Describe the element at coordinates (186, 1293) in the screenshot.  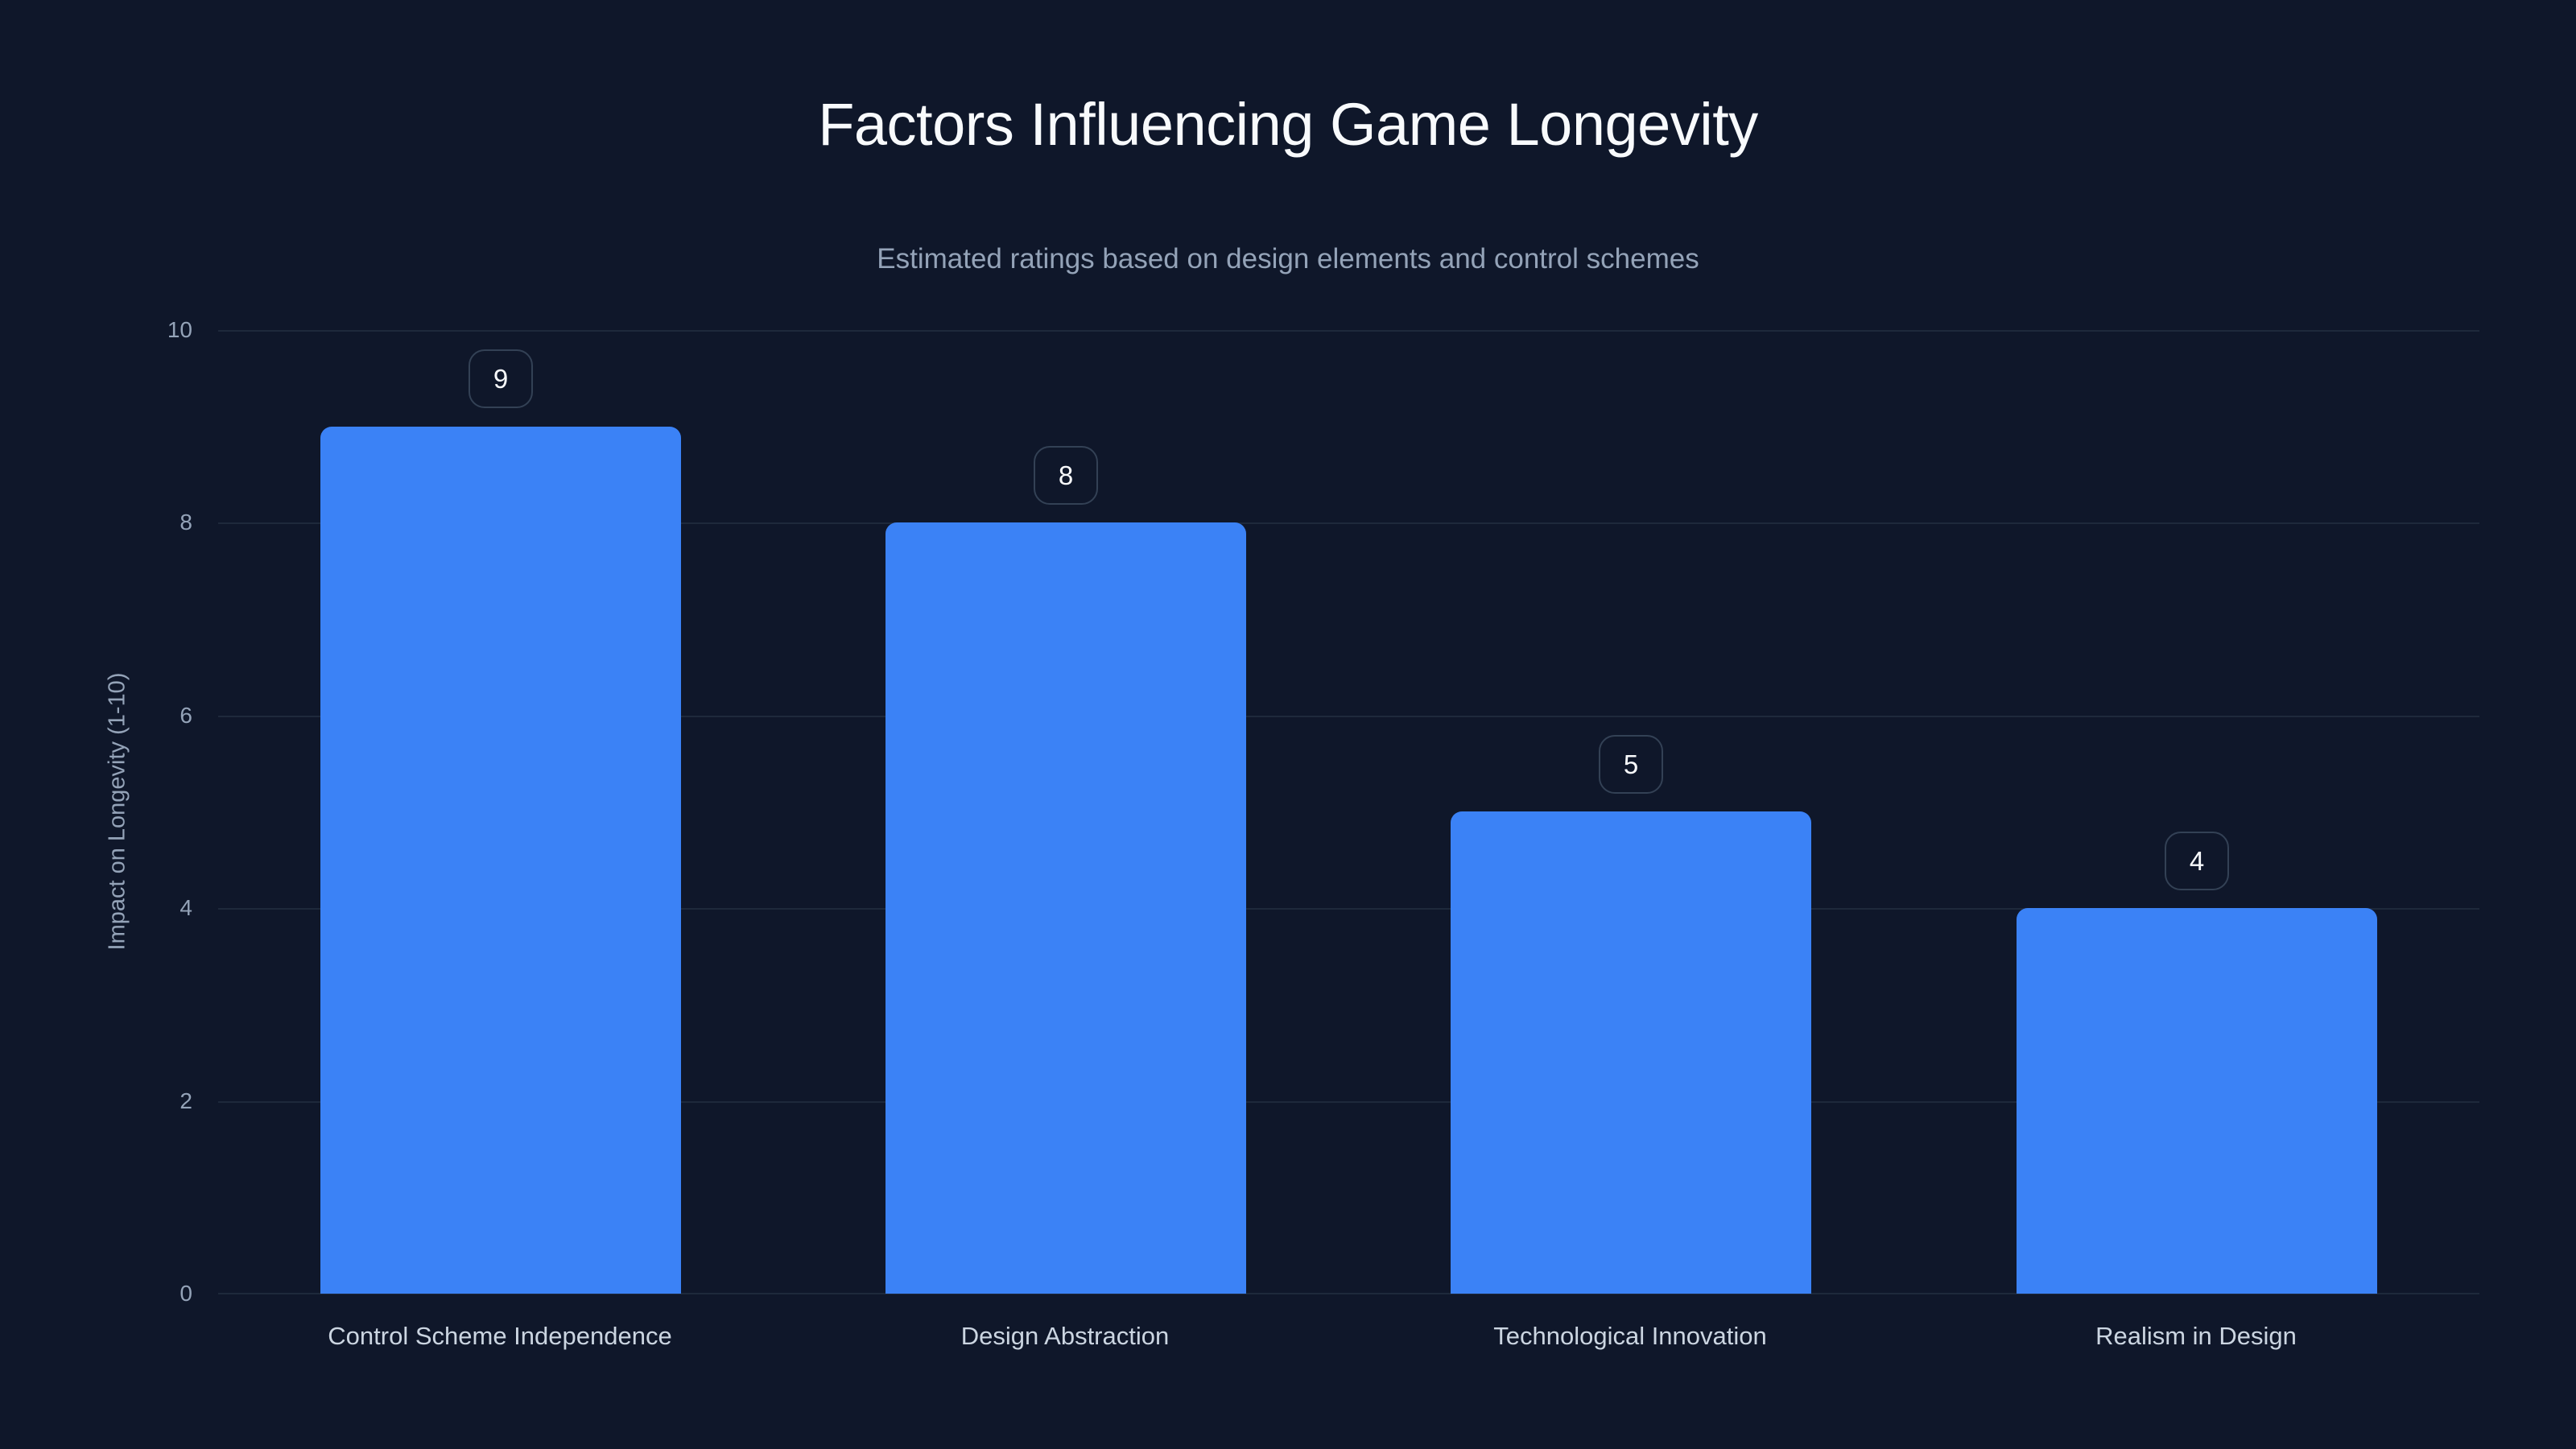
I see `y-tick-0: 0` at that location.